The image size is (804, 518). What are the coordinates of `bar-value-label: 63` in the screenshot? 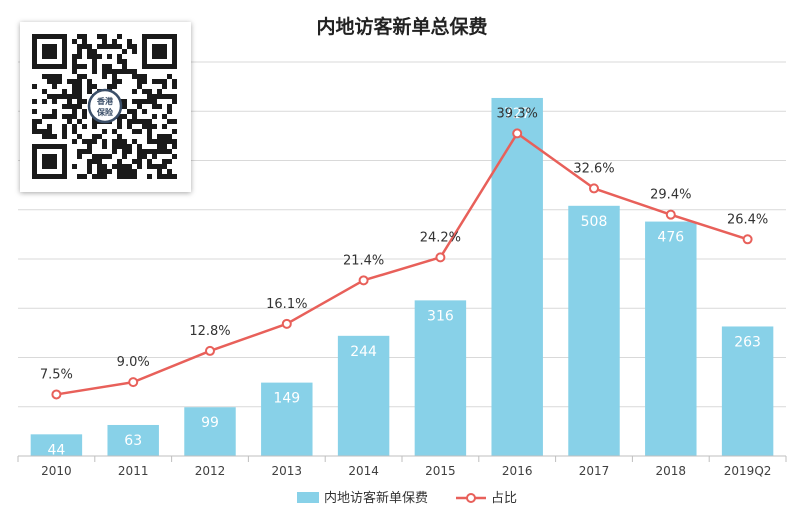 It's located at (133, 441).